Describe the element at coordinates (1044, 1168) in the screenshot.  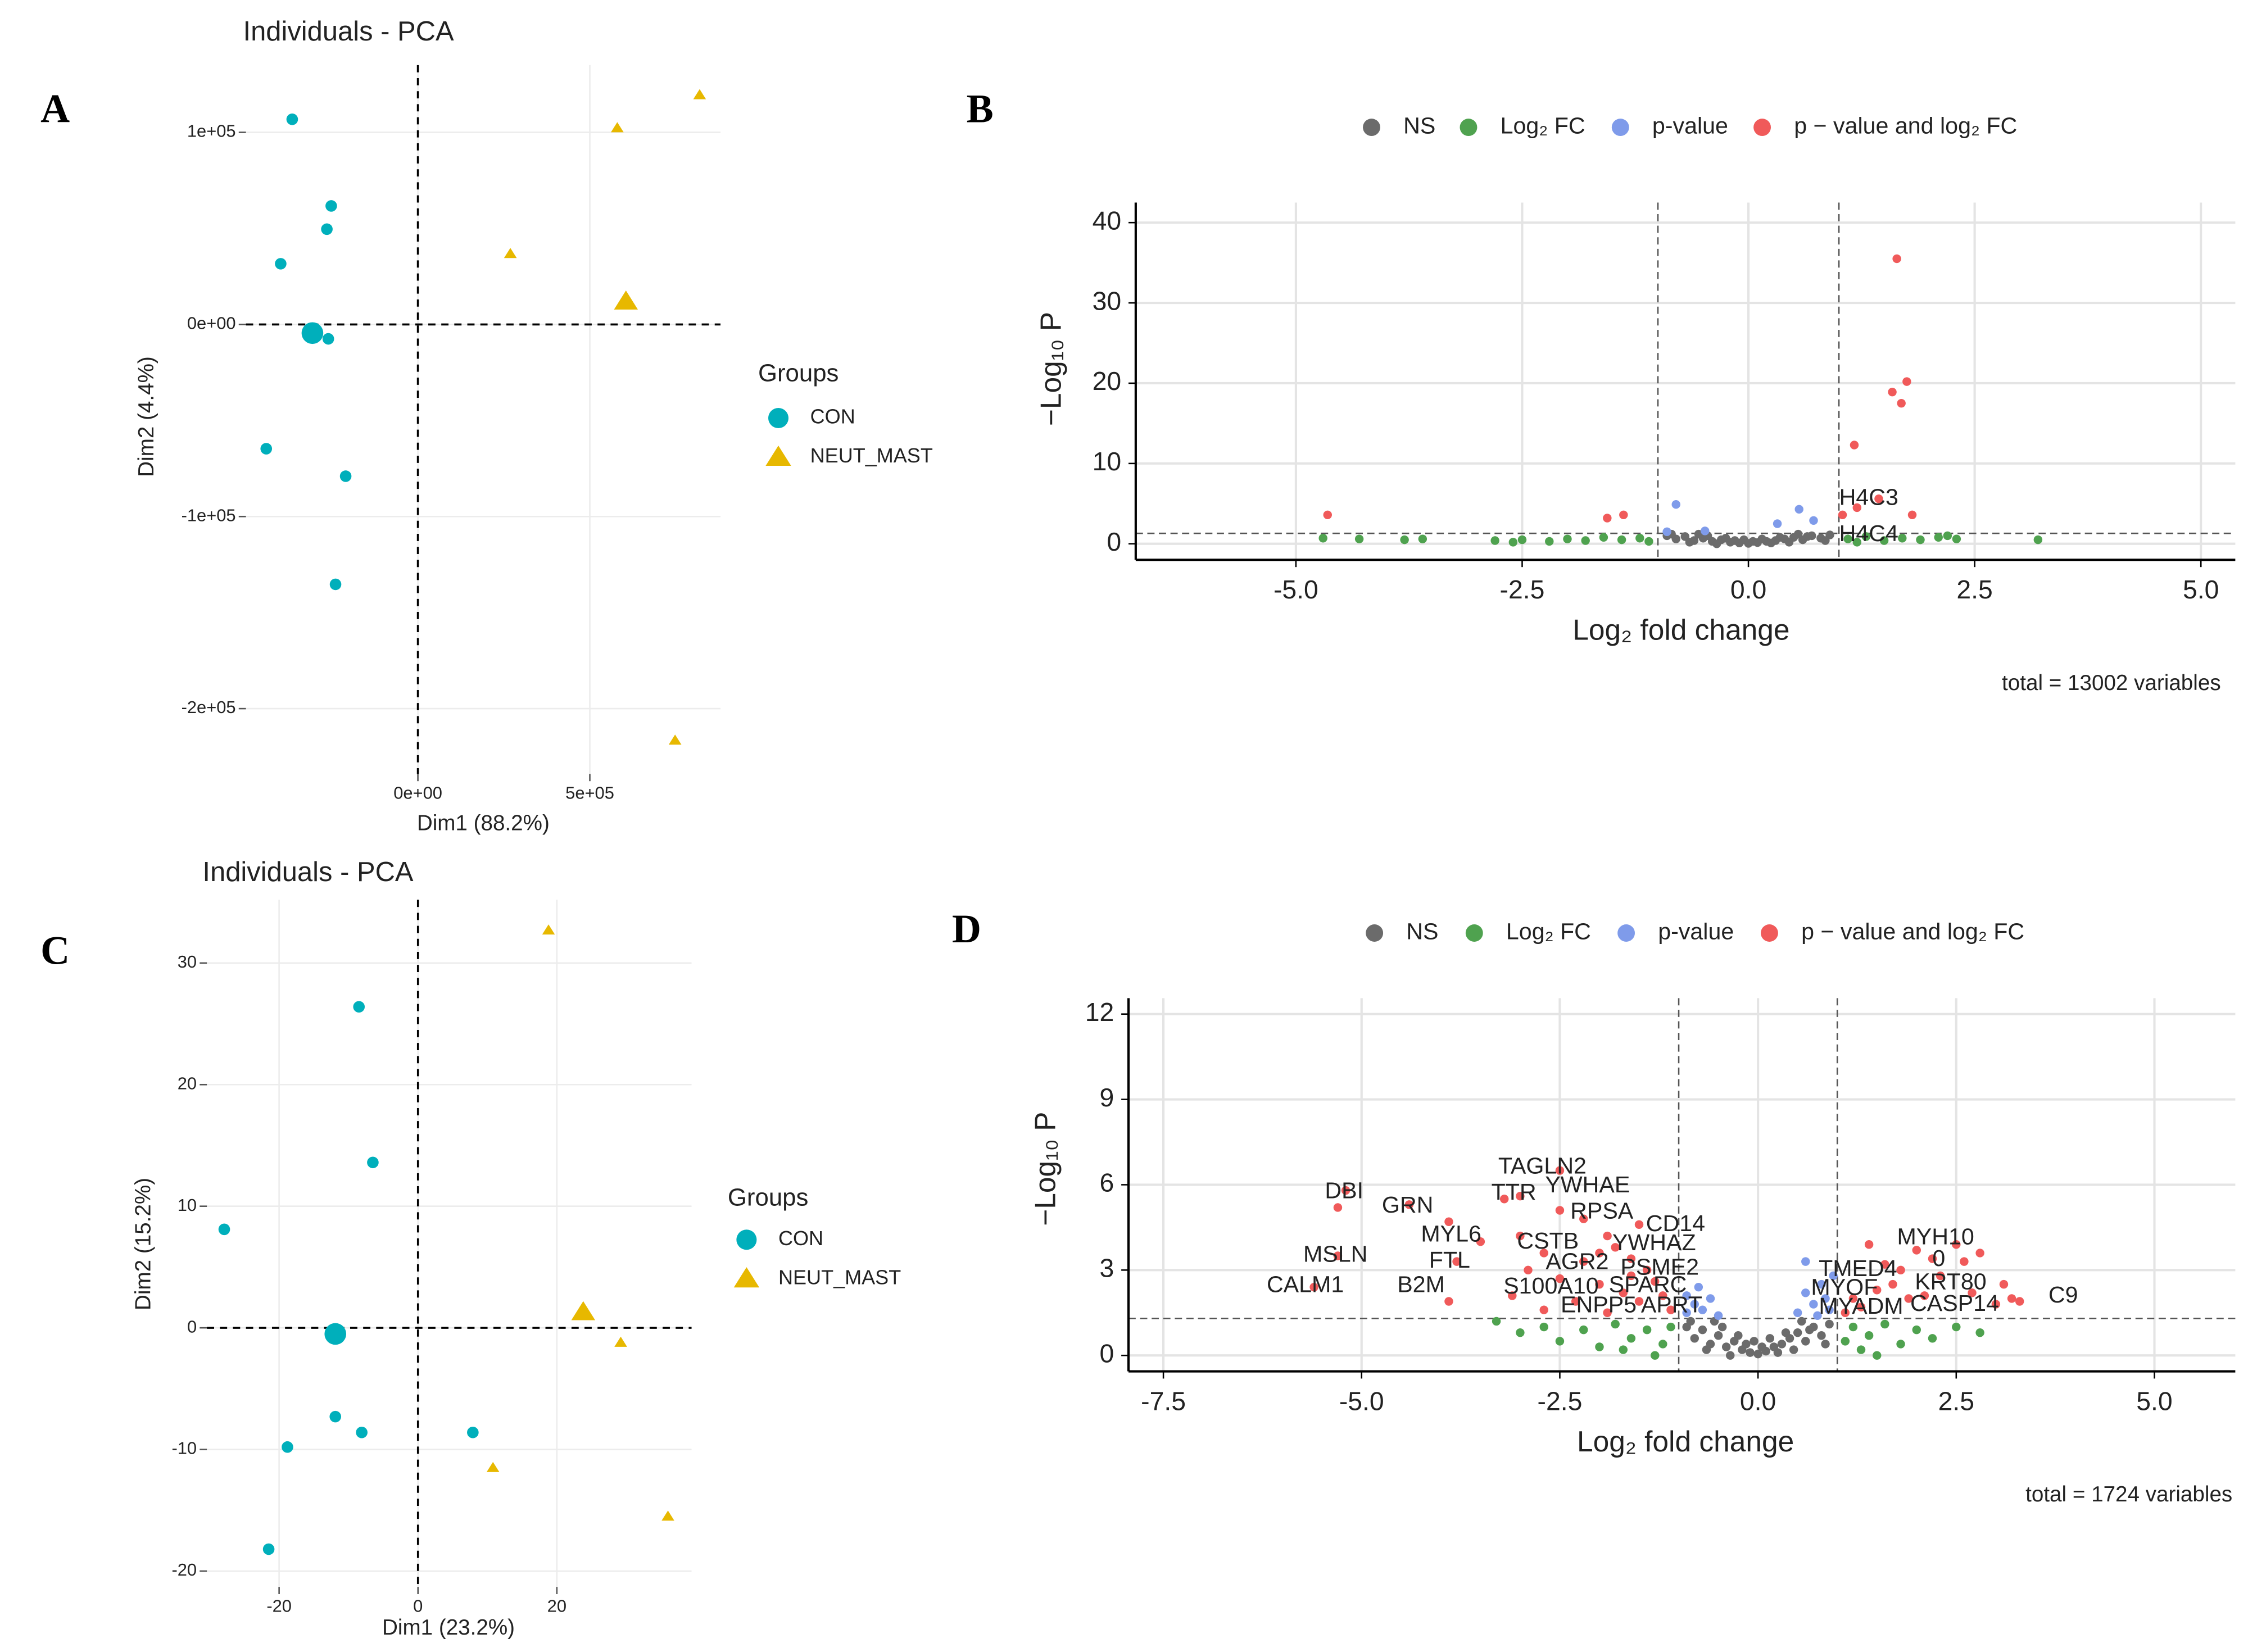
I see `y-axis-label: −Log₁₀ P` at that location.